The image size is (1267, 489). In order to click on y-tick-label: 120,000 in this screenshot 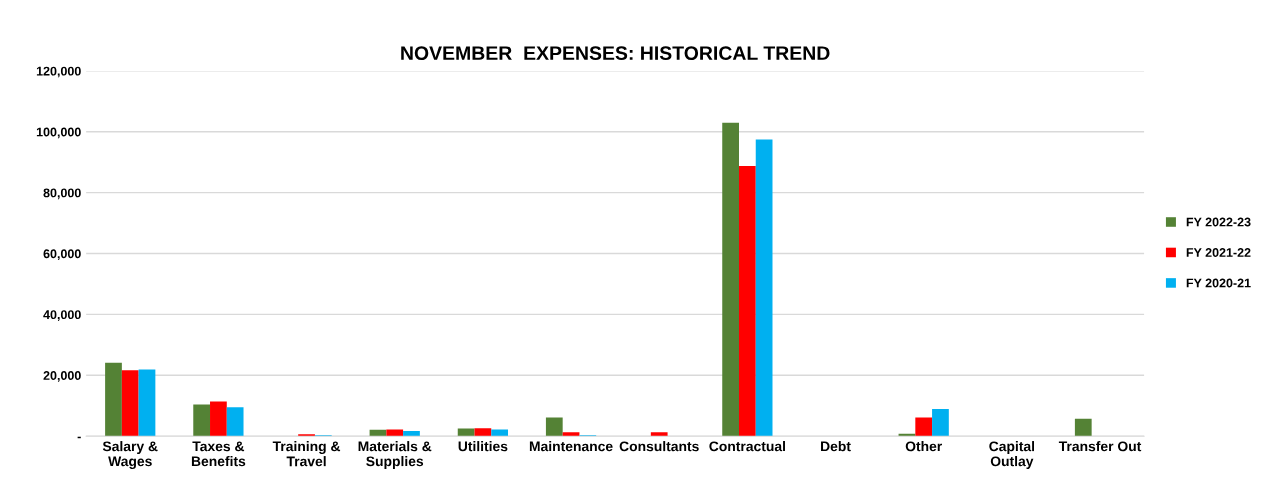, I will do `click(58, 72)`.